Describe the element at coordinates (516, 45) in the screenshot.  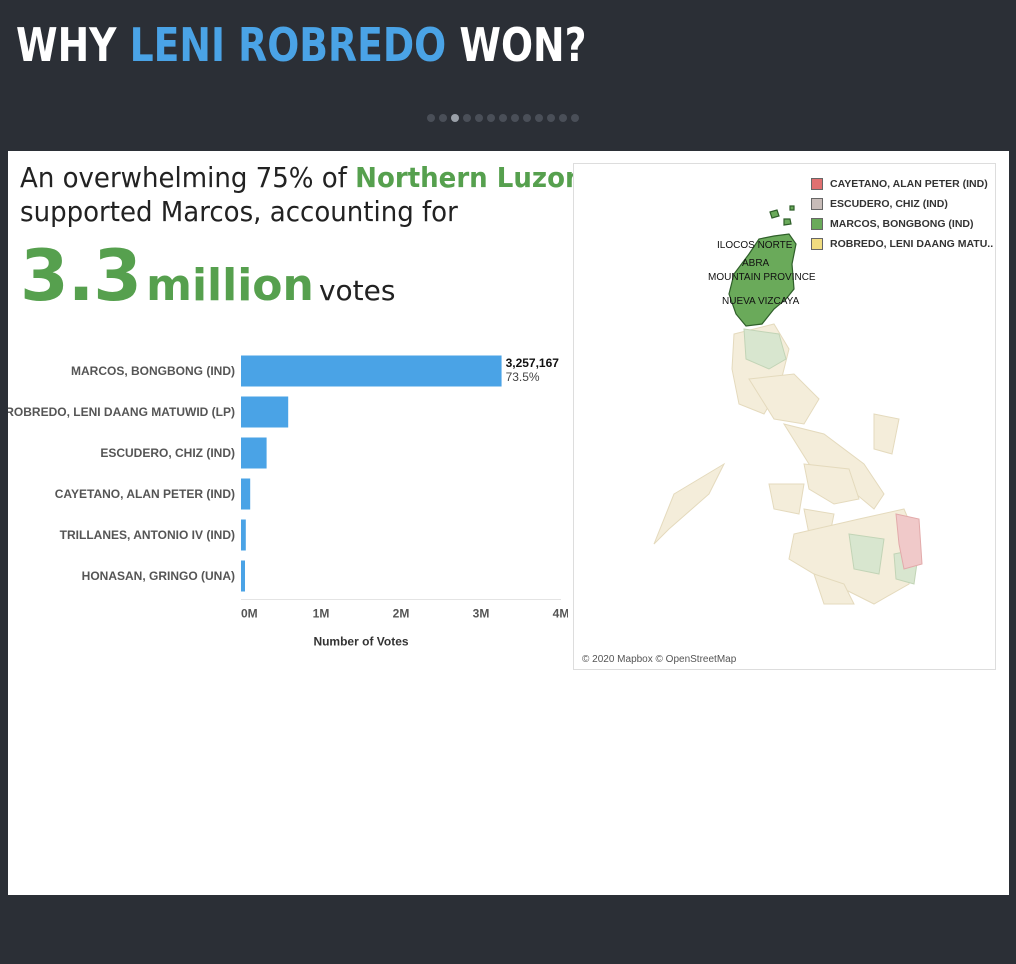
I see `title-part2: WON?` at that location.